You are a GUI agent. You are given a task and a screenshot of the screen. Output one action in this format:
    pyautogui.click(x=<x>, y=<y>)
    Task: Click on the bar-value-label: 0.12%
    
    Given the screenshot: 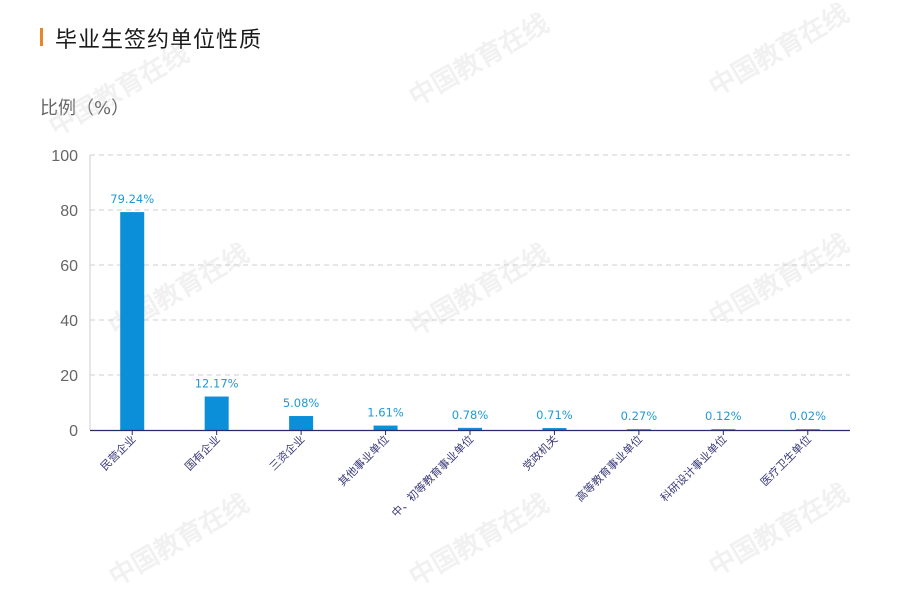 What is the action you would take?
    pyautogui.click(x=723, y=416)
    